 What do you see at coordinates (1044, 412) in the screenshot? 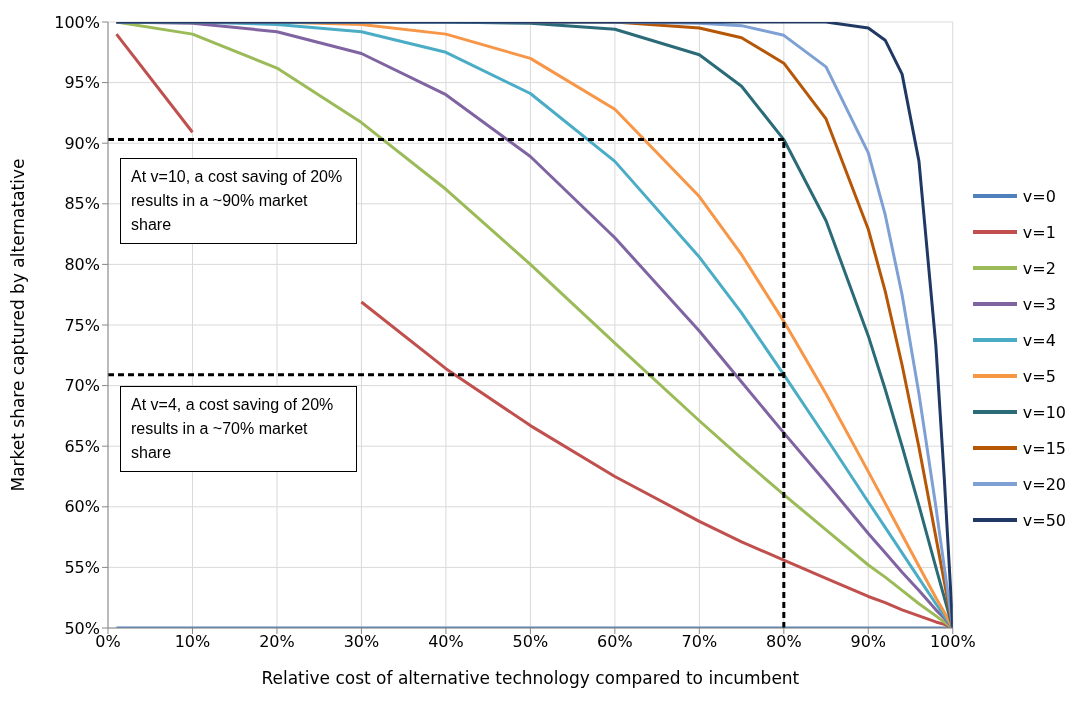
I see `legend-label: v=10` at bounding box center [1044, 412].